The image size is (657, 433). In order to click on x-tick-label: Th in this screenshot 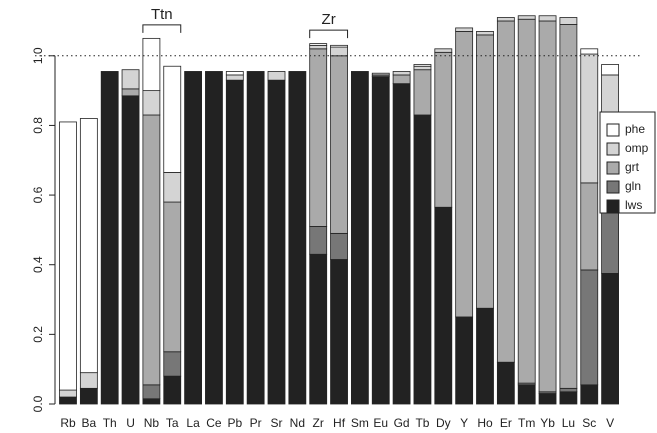, I will do `click(110, 423)`.